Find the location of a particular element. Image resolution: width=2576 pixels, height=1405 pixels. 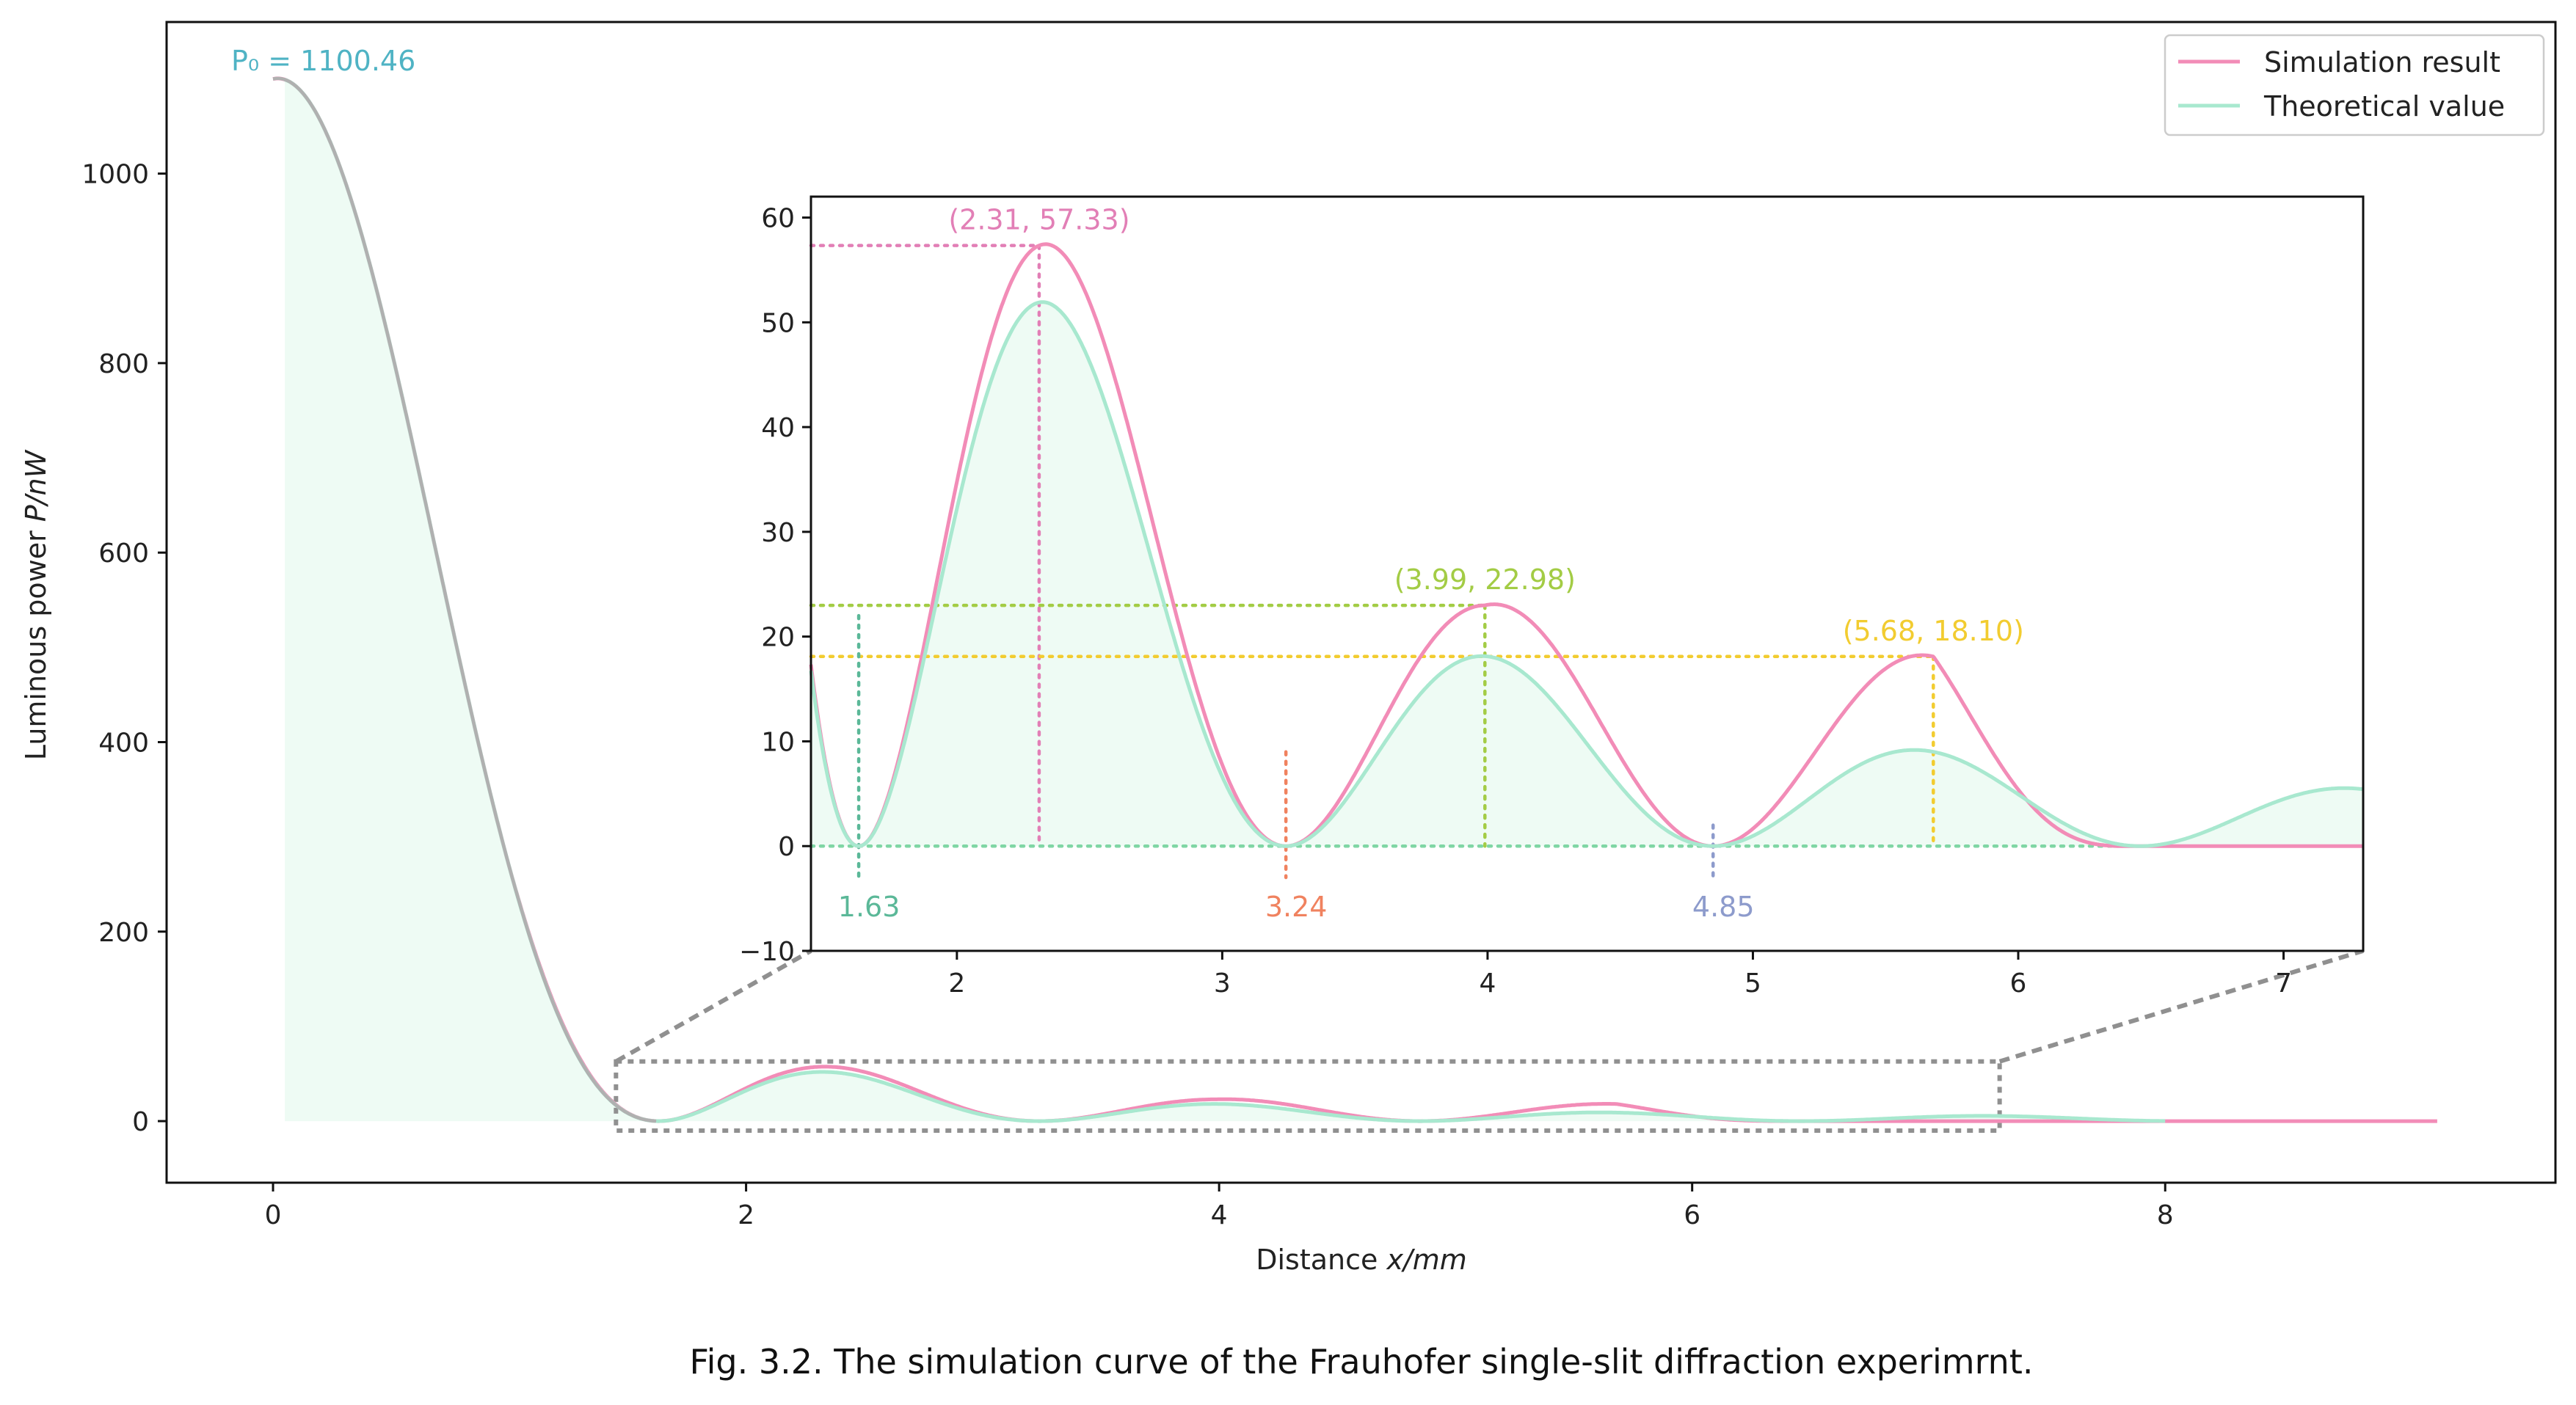

inset-y-tick-label: 20 is located at coordinates (778, 638).